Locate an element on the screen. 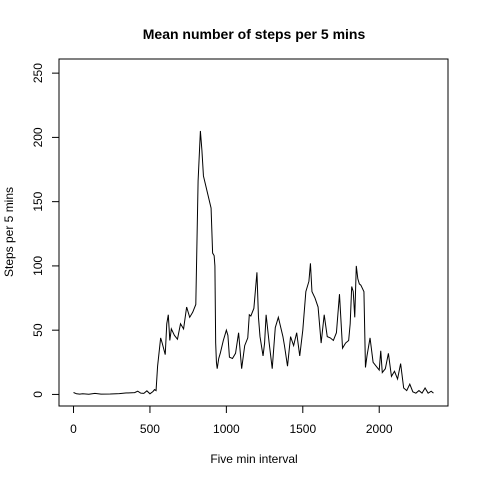 The image size is (480, 480). y-tick-label: 200 is located at coordinates (38, 137).